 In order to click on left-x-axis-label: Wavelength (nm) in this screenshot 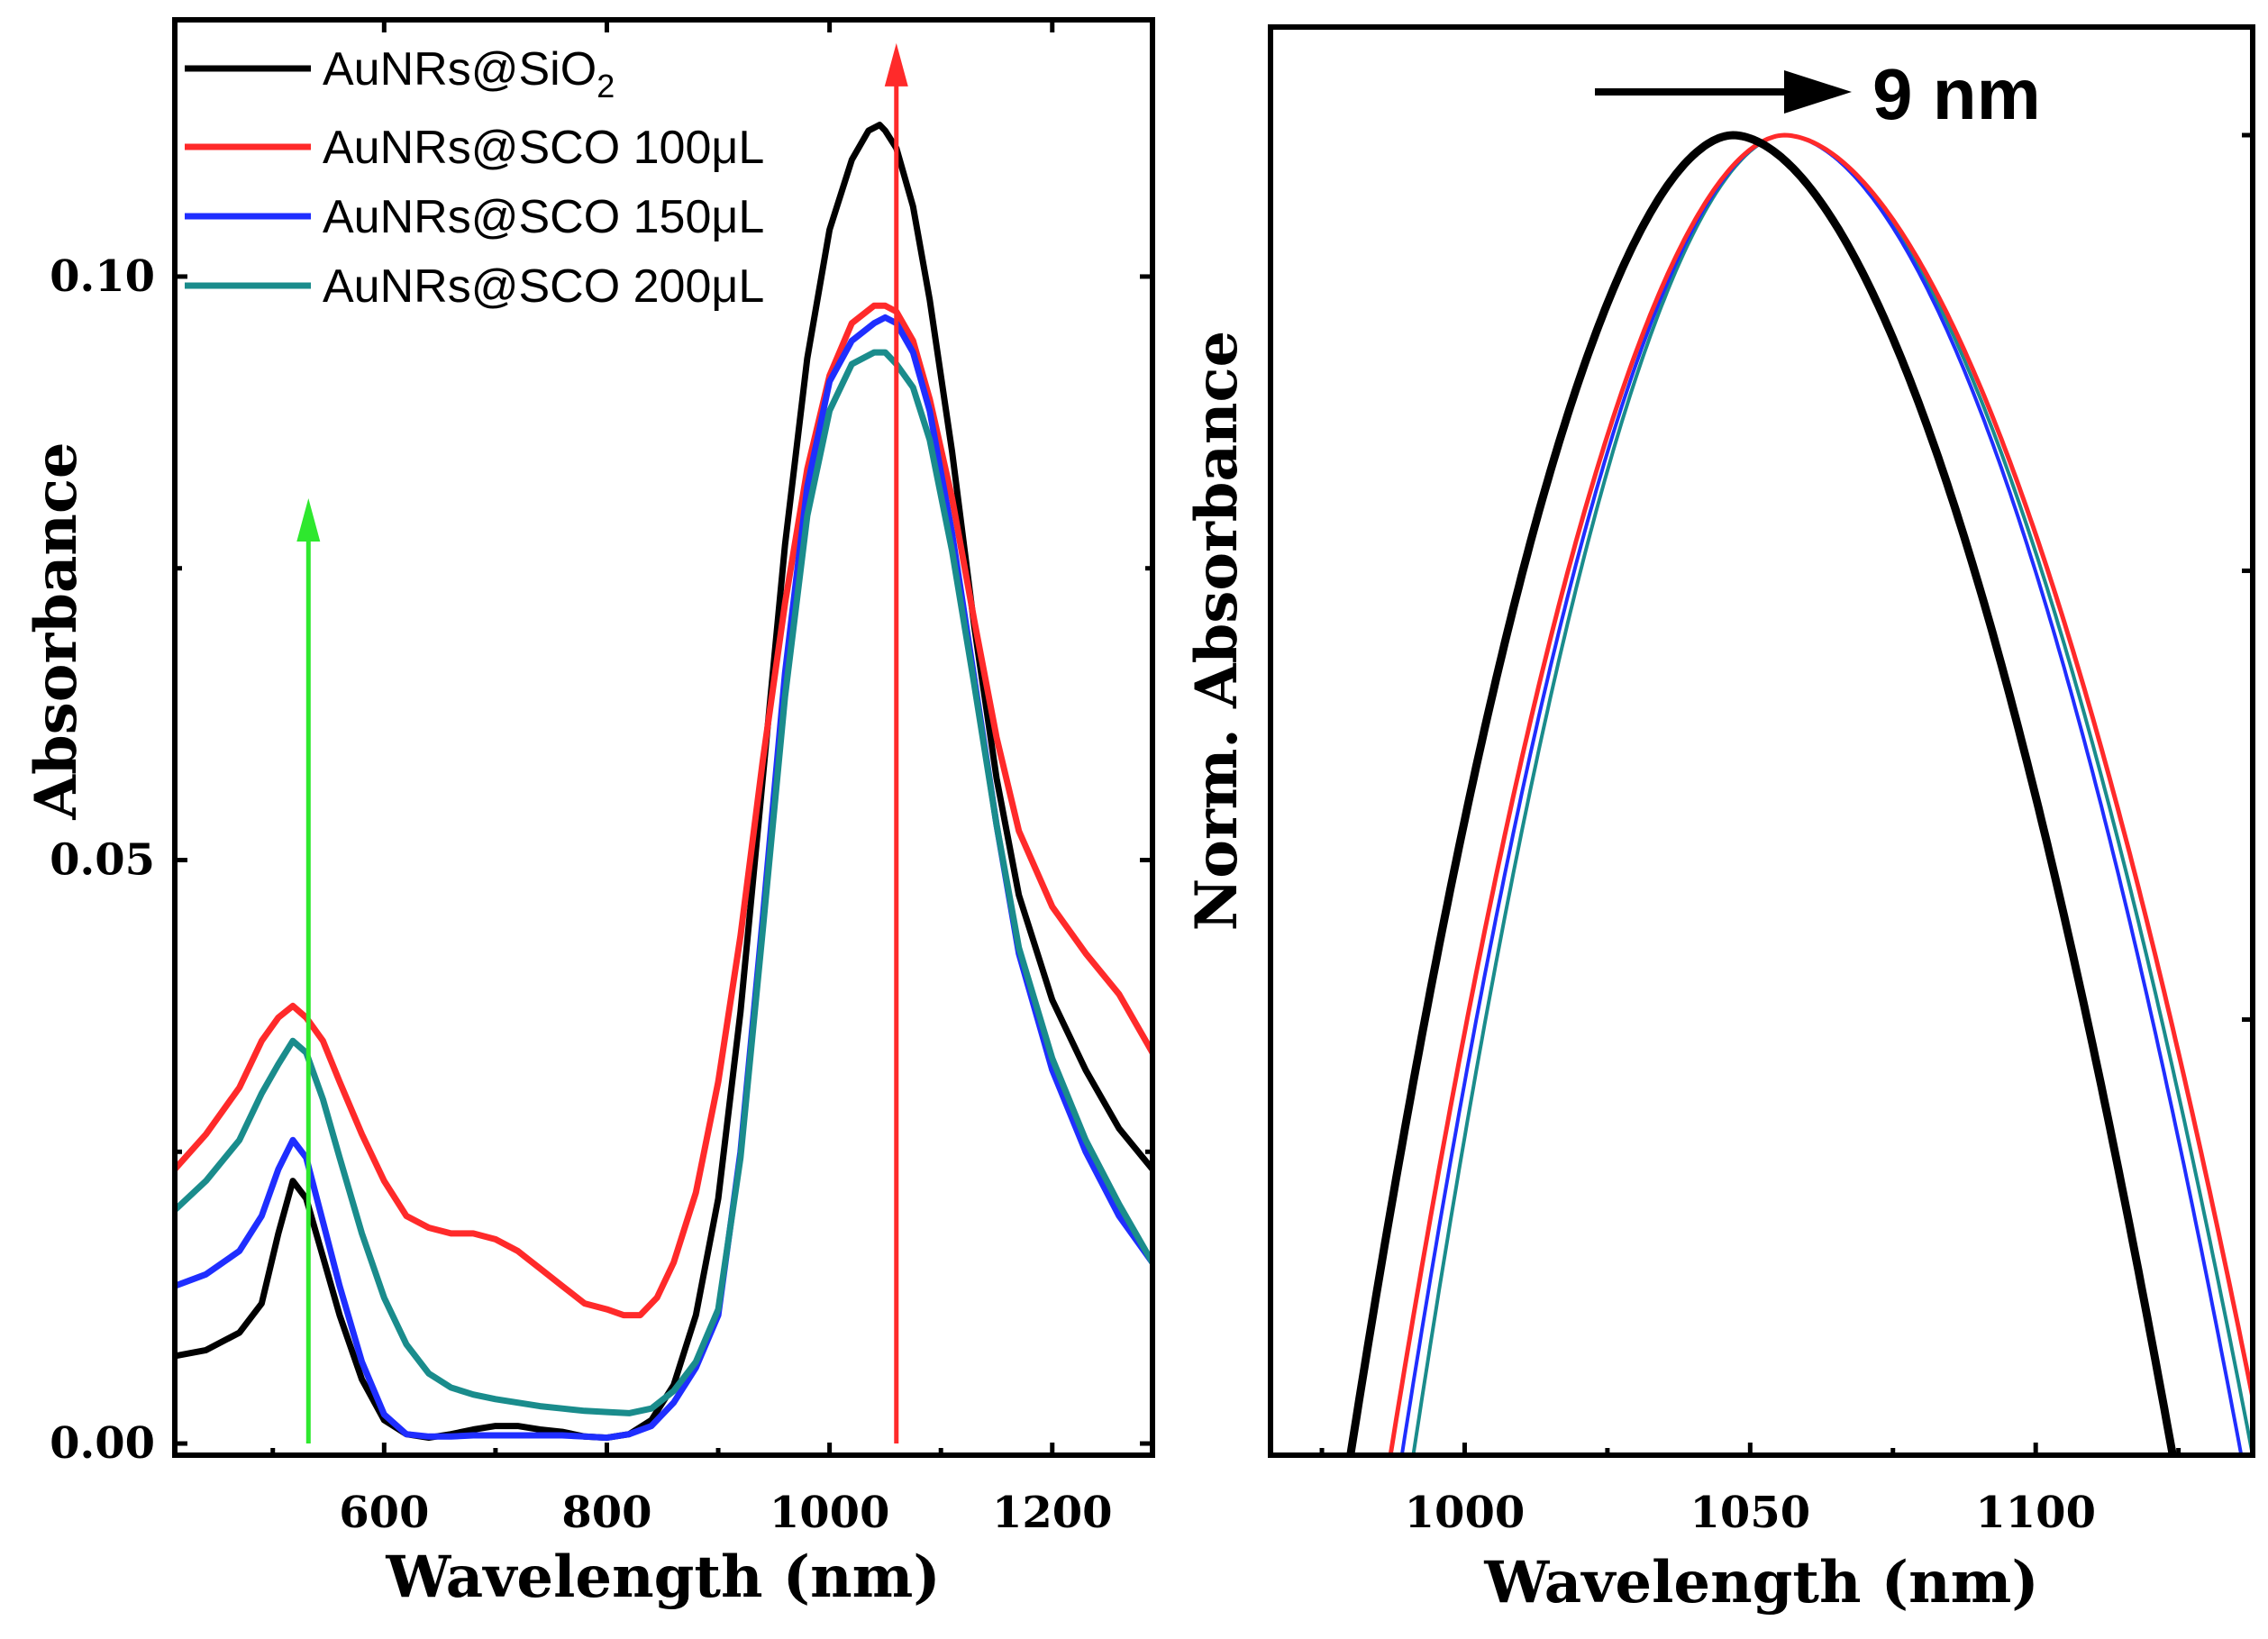, I will do `click(662, 1577)`.